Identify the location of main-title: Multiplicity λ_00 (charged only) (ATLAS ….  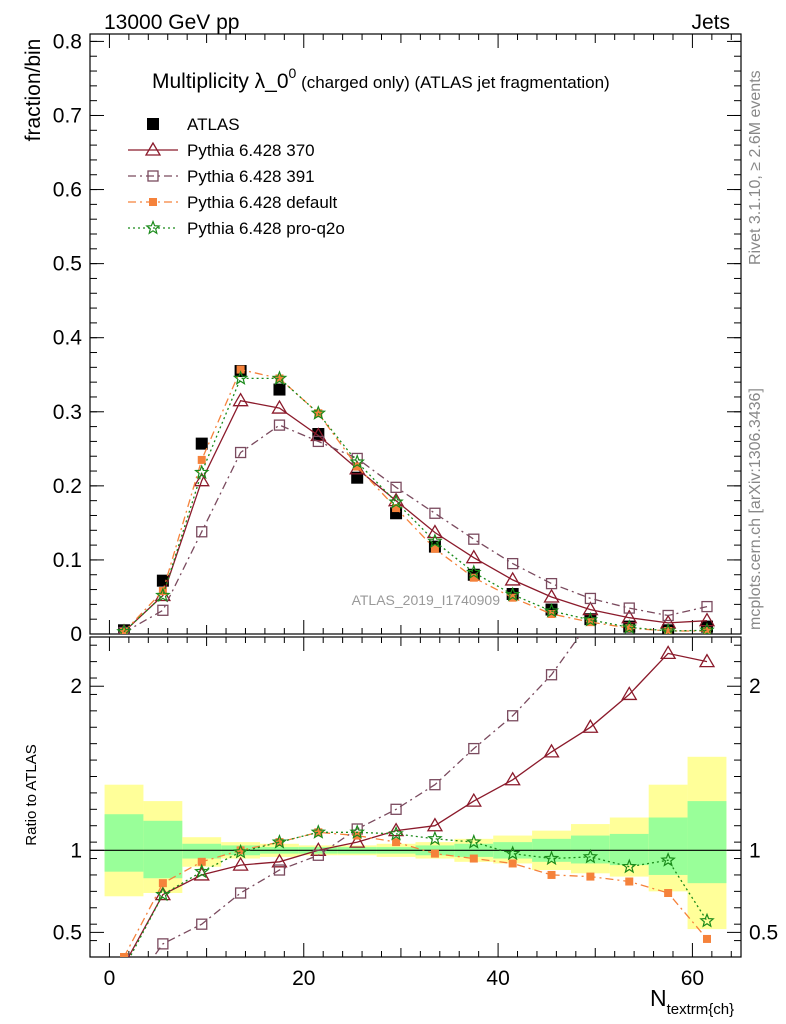
(381, 79).